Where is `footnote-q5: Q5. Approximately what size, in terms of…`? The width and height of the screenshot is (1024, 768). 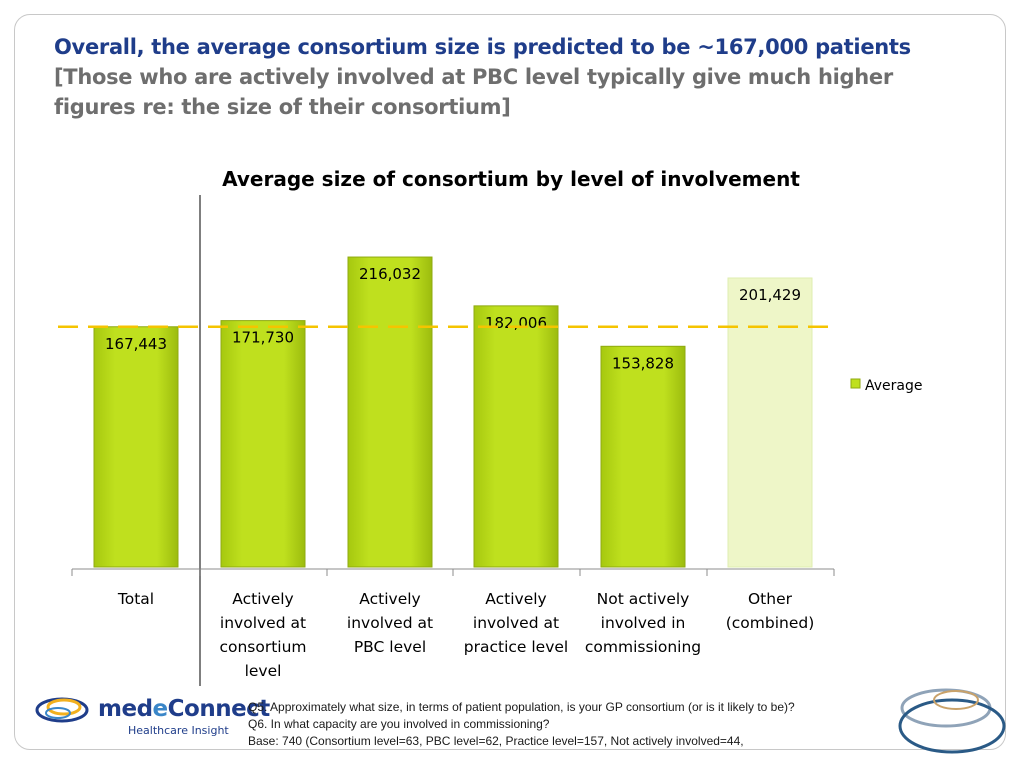
footnote-q5: Q5. Approximately what size, in terms of… is located at coordinates (521, 707).